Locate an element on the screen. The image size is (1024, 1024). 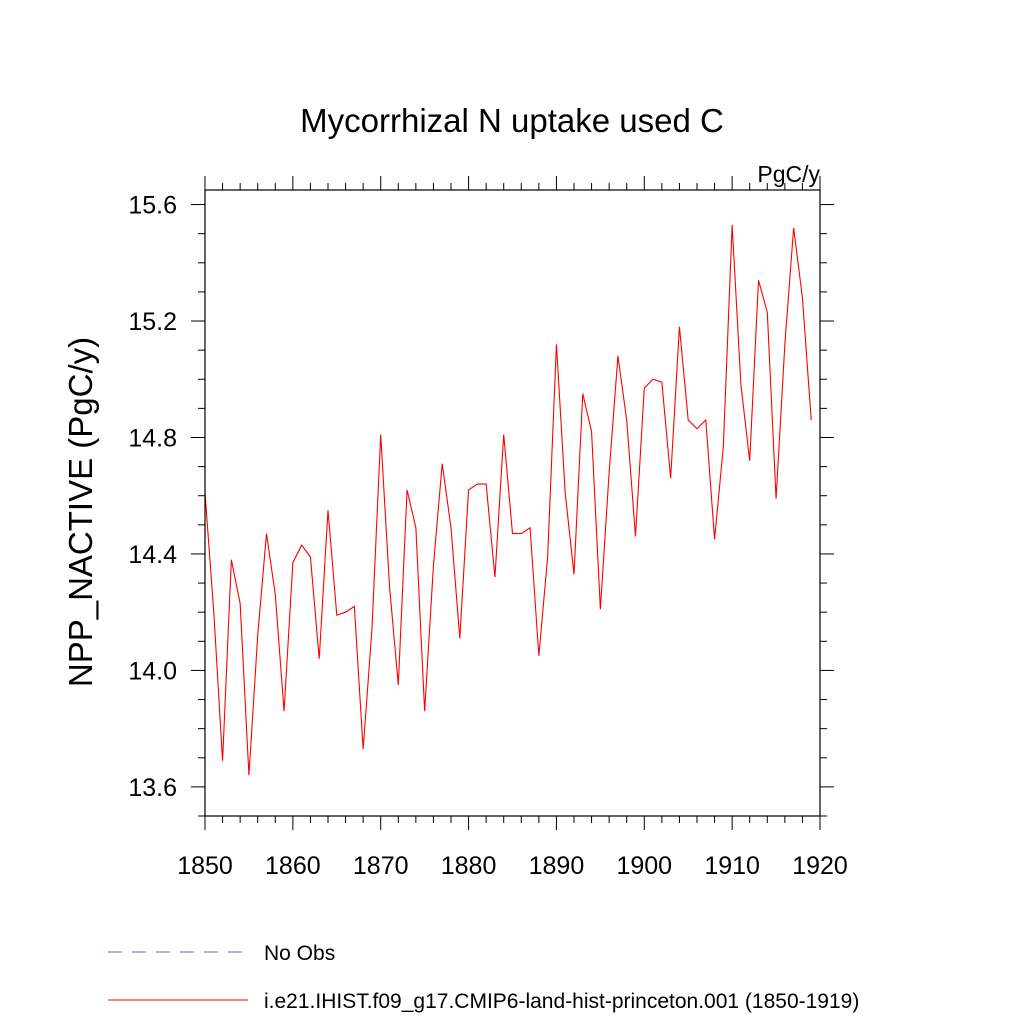
units-label: PgC/y is located at coordinates (788, 174).